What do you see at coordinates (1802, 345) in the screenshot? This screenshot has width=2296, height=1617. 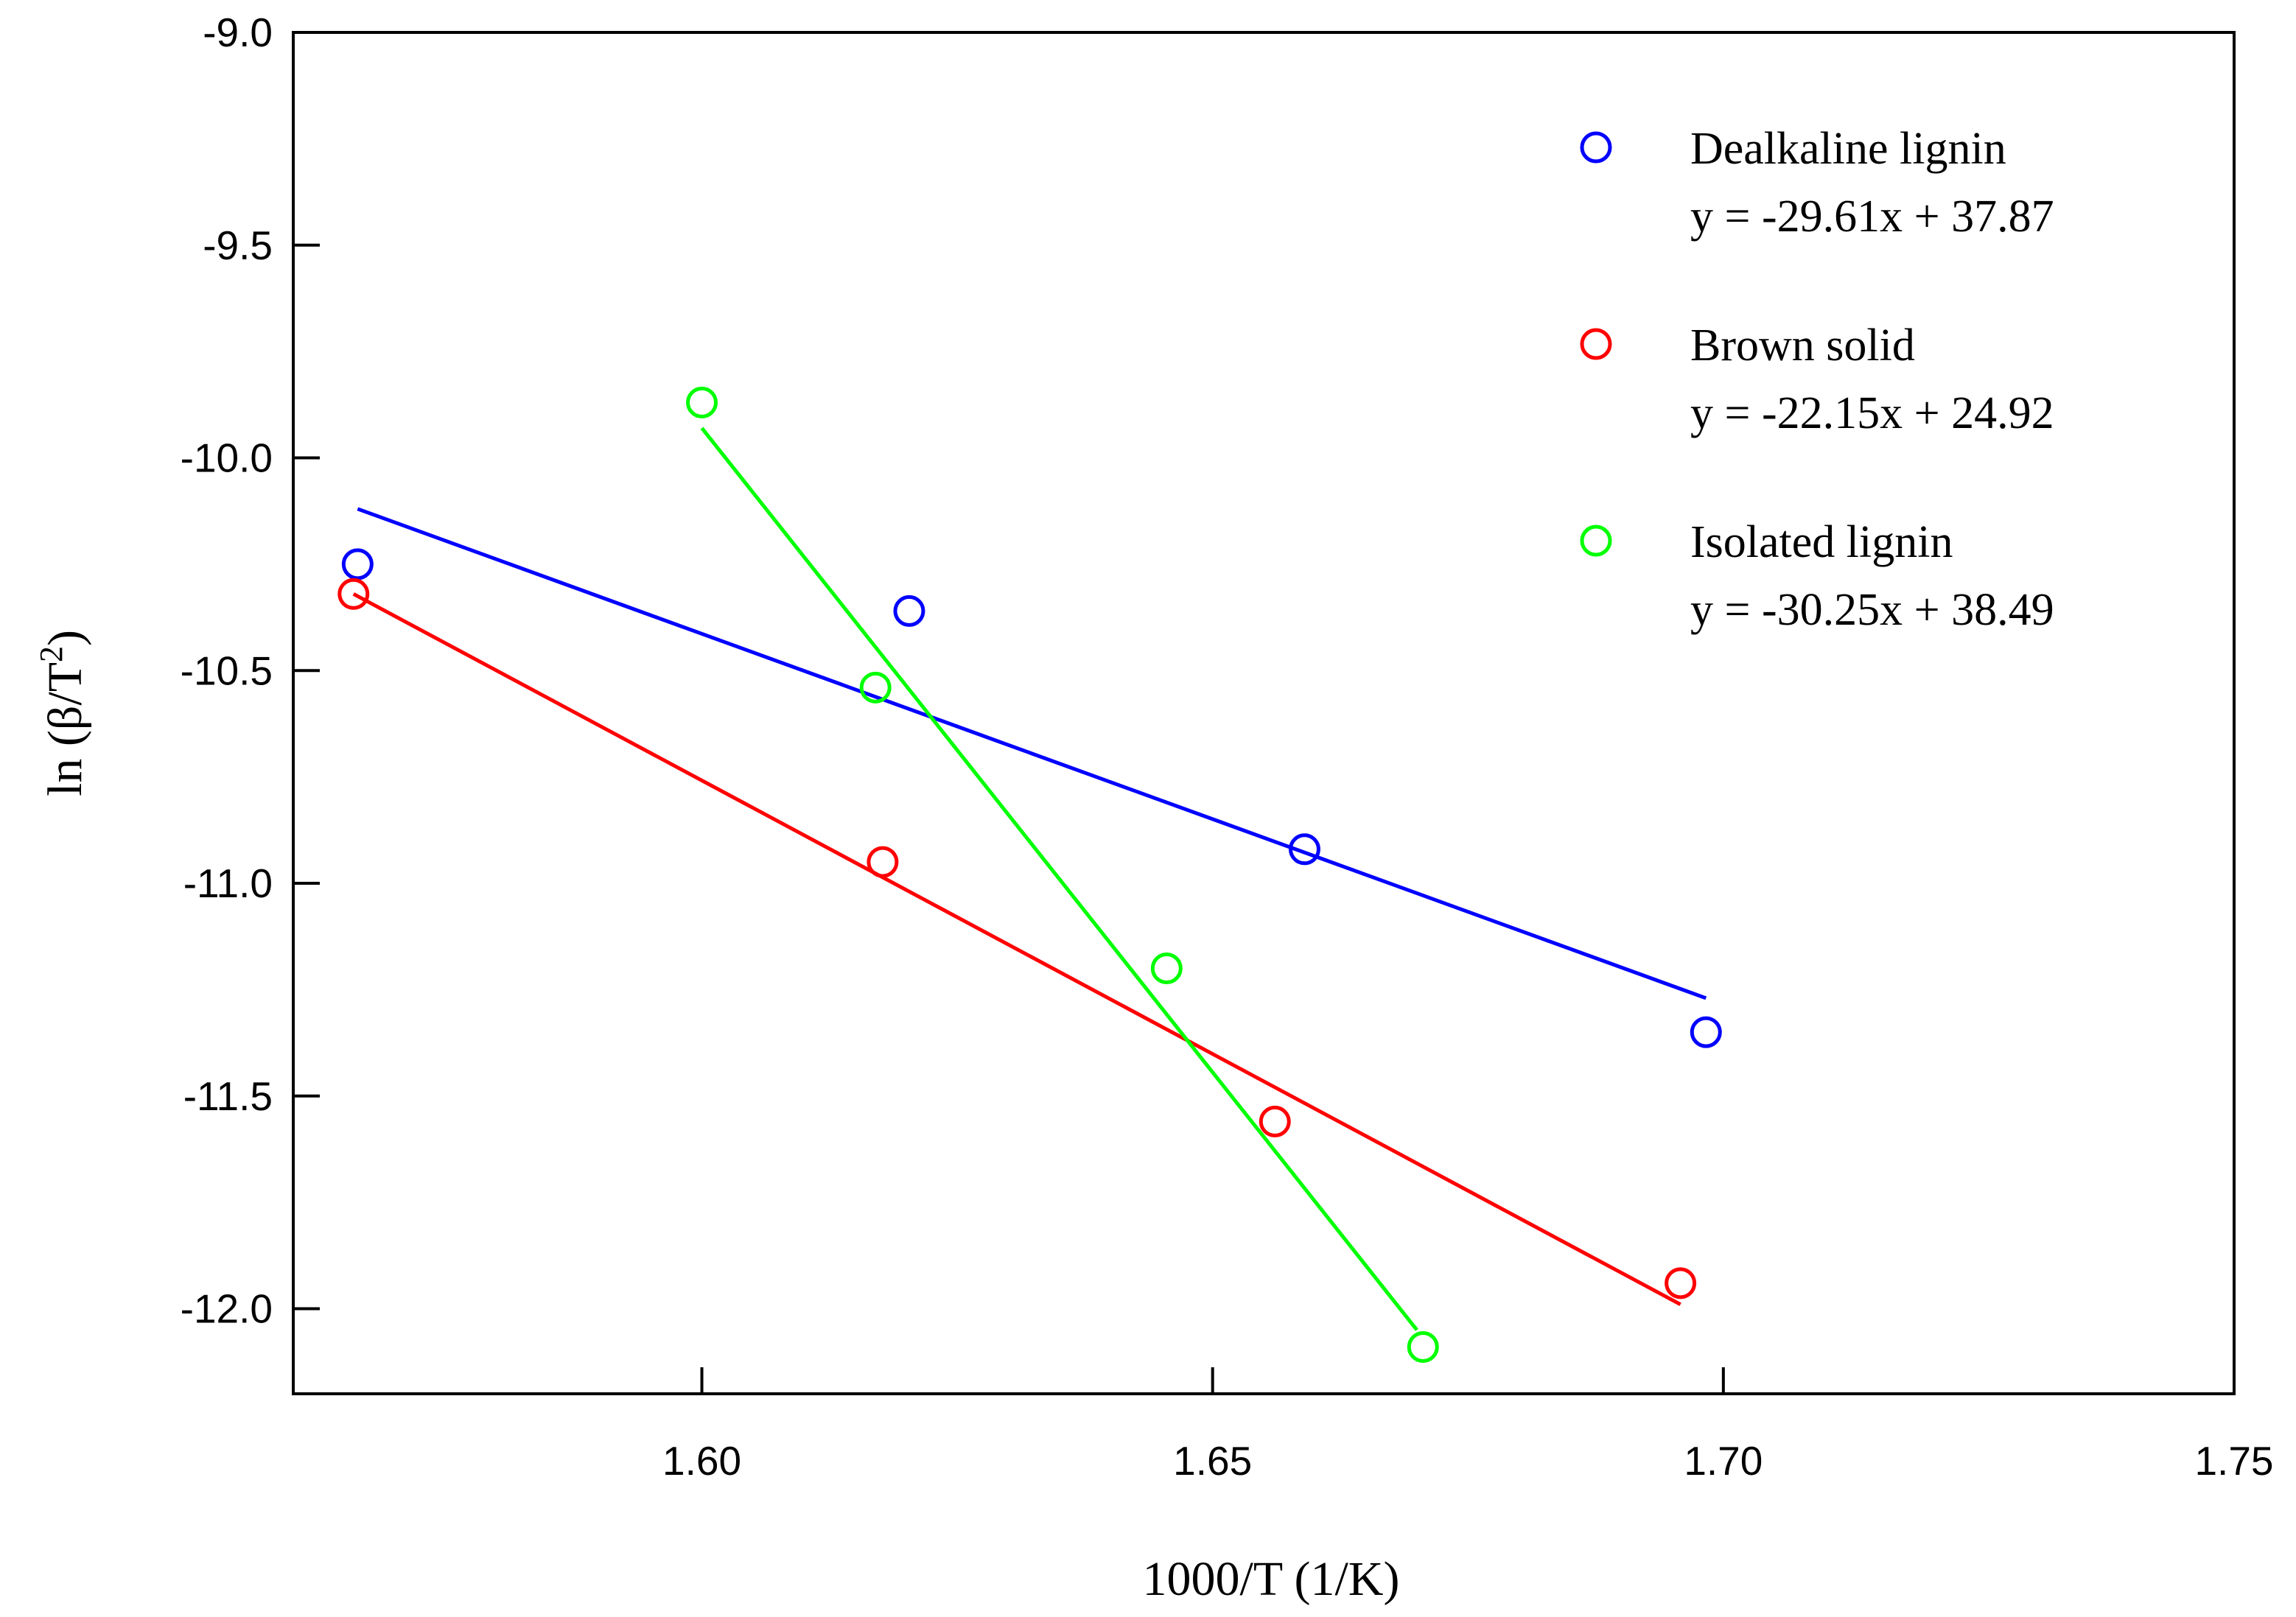 I see `brown-solid-legend-label: Brown solid` at bounding box center [1802, 345].